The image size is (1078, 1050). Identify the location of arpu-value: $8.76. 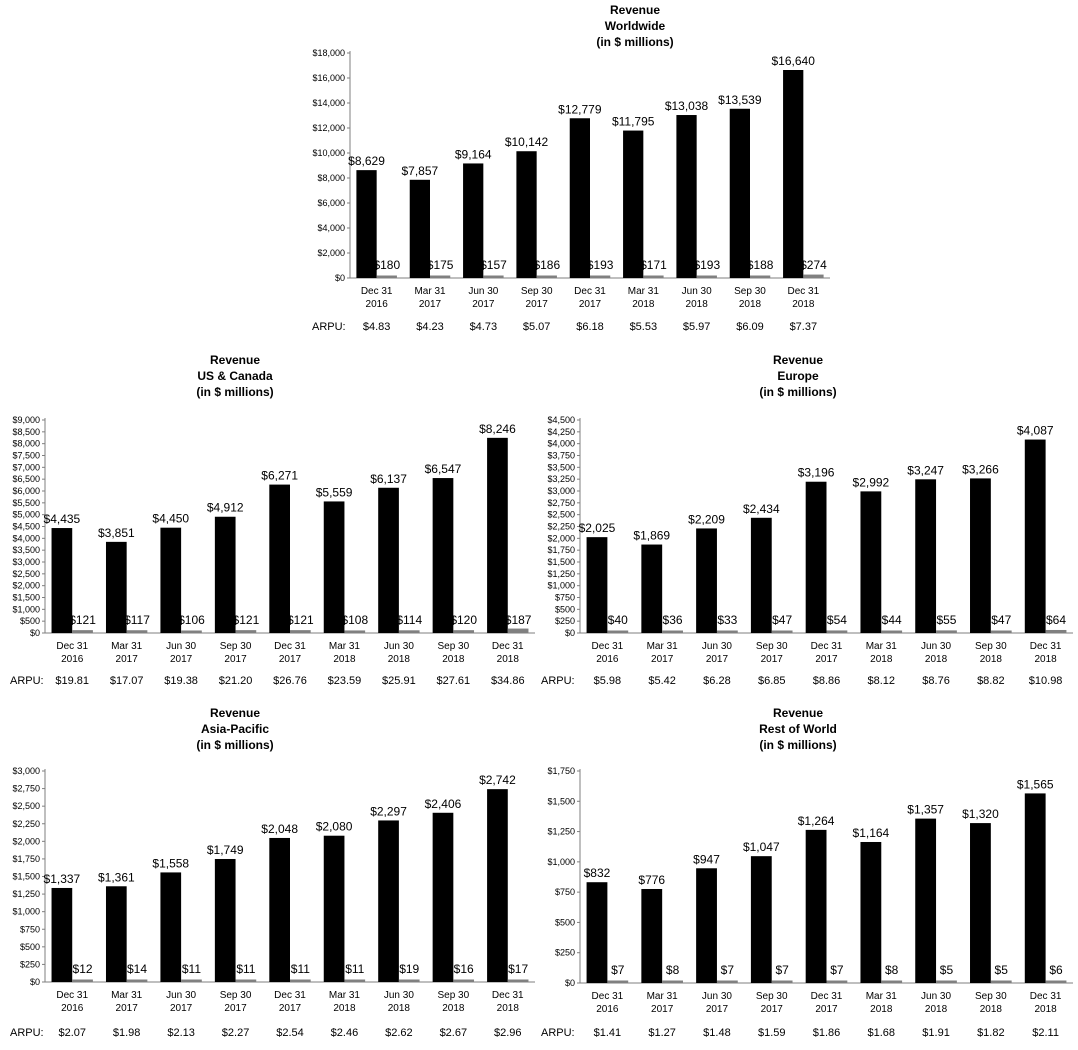
(936, 681).